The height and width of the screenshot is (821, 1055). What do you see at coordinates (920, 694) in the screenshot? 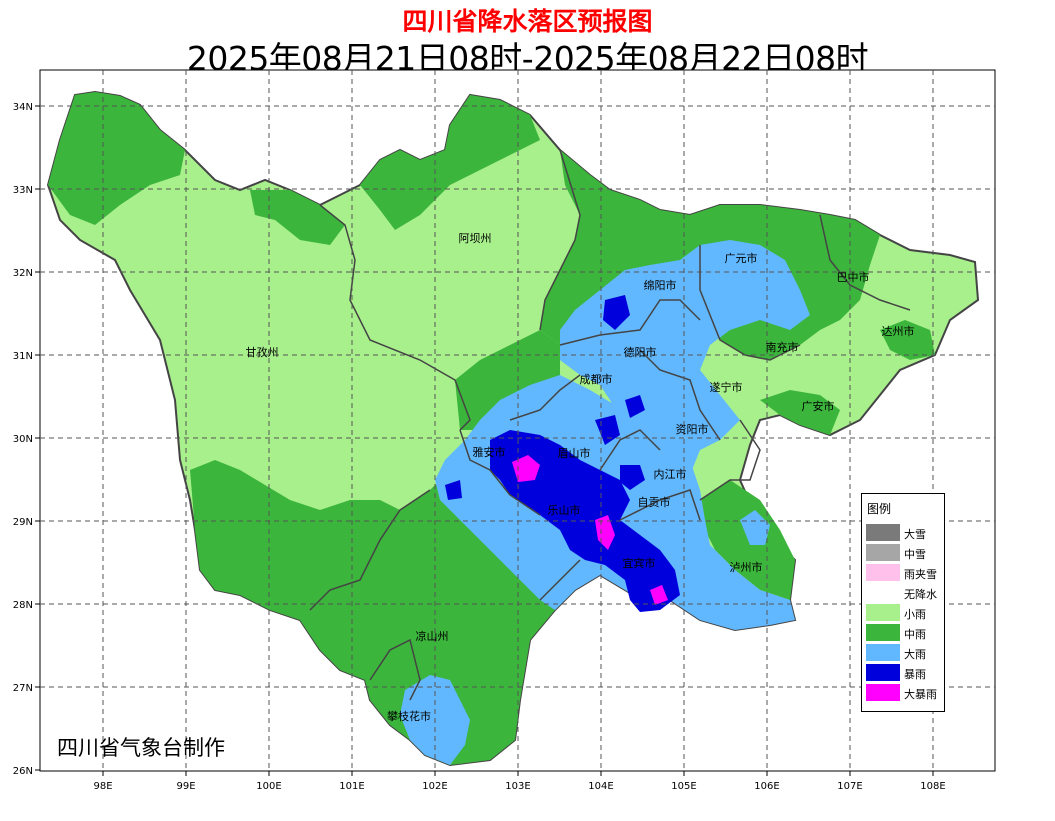
I see `legend-label: 大暴雨` at bounding box center [920, 694].